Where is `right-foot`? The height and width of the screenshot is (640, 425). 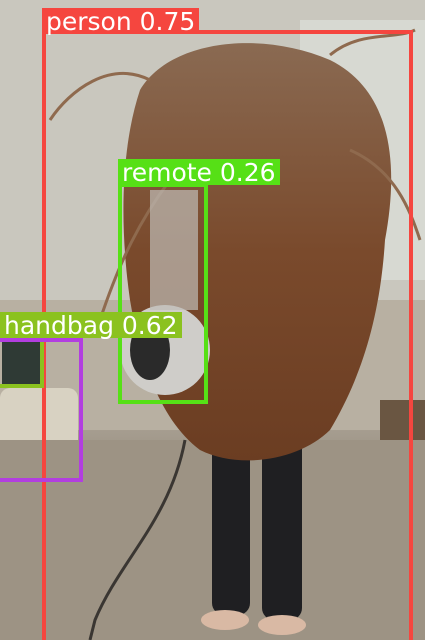 right-foot is located at coordinates (282, 625).